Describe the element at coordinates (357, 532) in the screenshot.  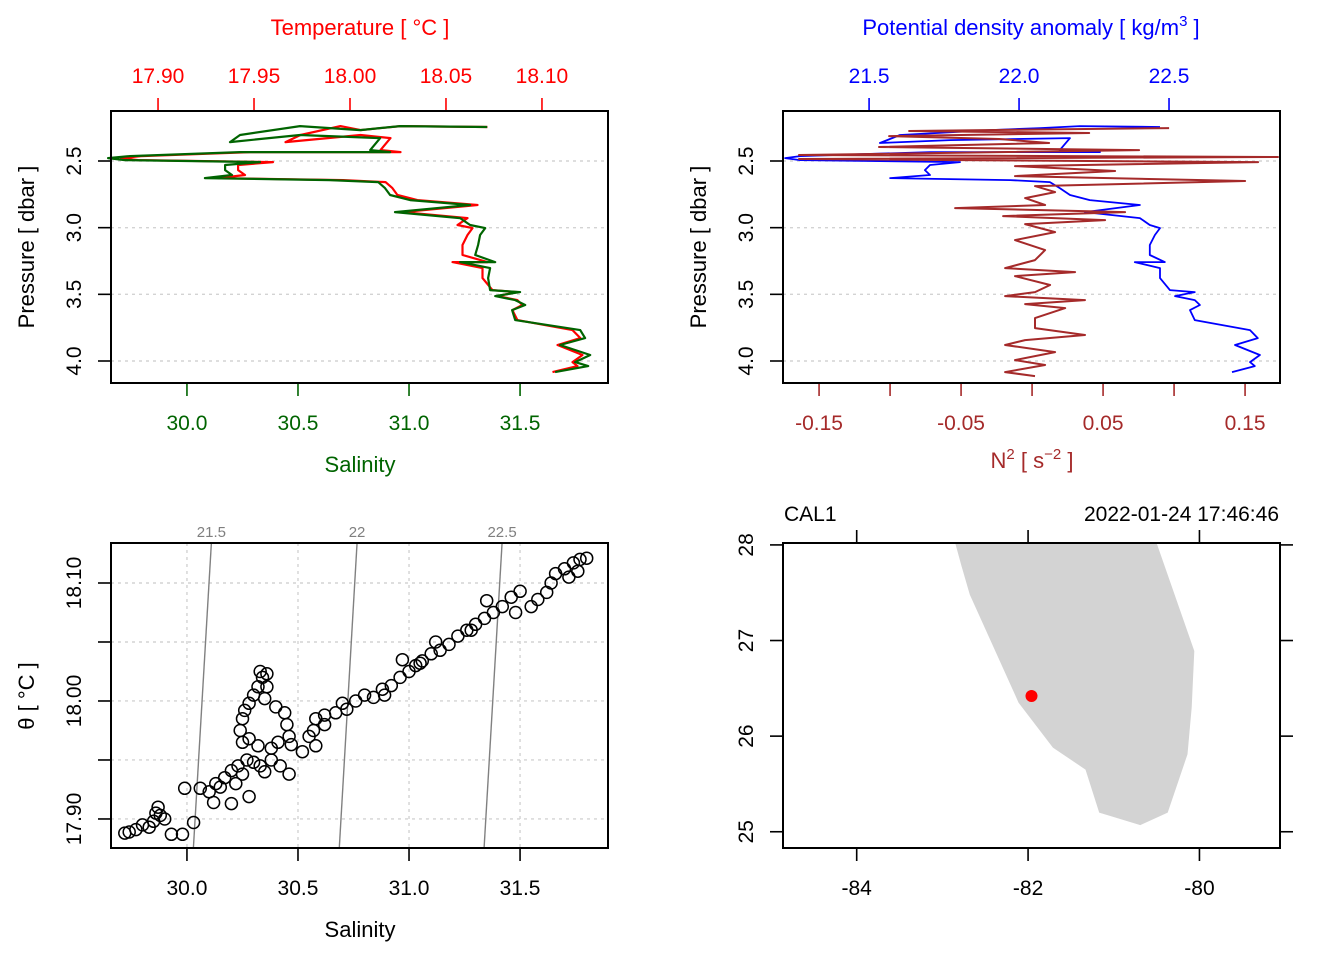
I see `isopycnal-label: 22` at that location.